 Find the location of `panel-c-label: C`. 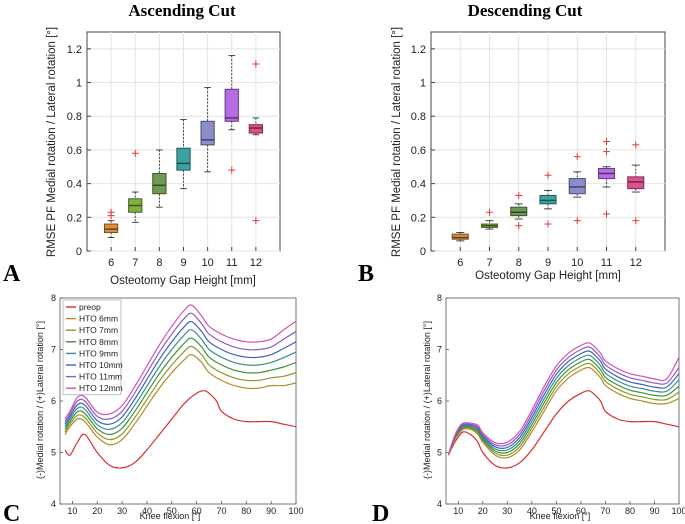

panel-c-label: C is located at coordinates (11, 512).